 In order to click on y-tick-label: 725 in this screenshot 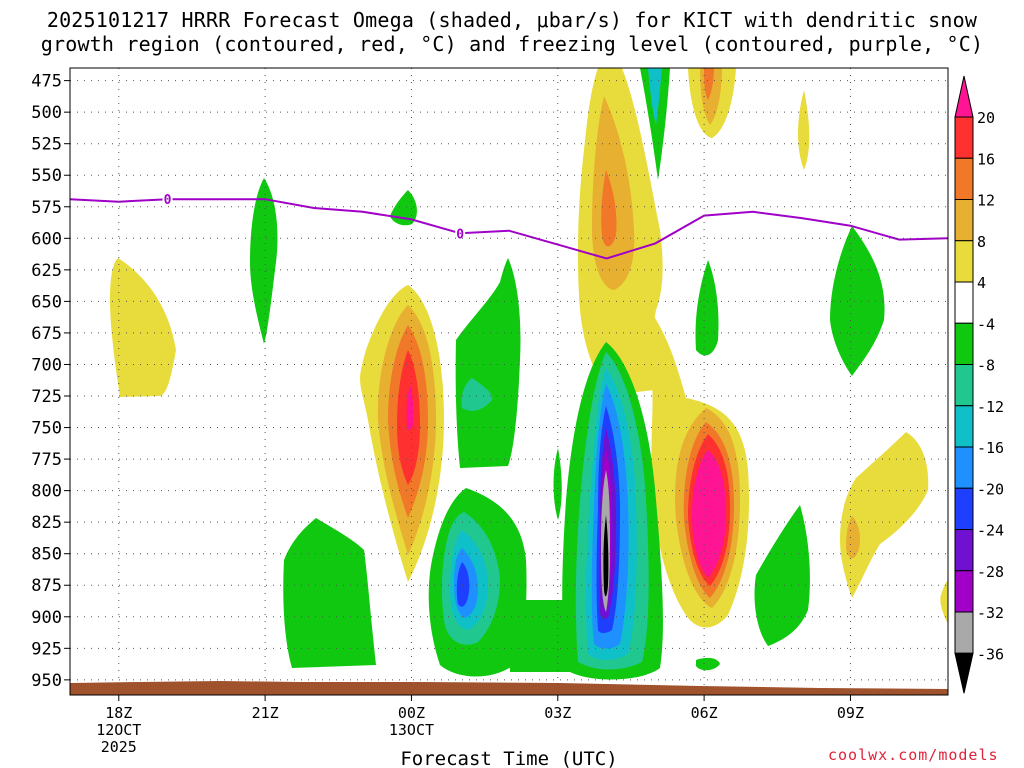, I will do `click(46, 397)`.